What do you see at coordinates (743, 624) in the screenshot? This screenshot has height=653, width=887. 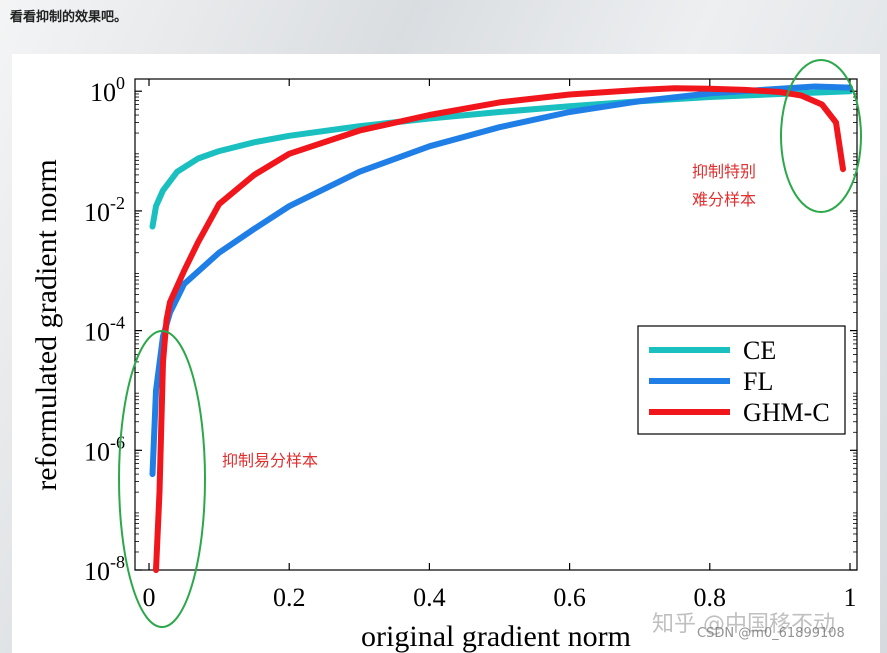 I see `zhihu-watermark: 知乎 @中国移不动` at bounding box center [743, 624].